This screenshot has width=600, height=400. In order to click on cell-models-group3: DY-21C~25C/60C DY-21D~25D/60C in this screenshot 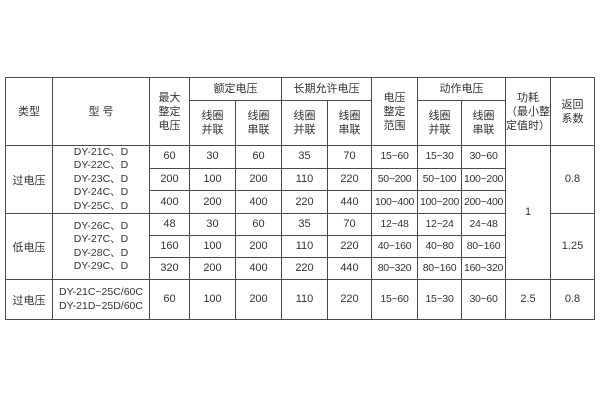, I will do `click(101, 300)`.